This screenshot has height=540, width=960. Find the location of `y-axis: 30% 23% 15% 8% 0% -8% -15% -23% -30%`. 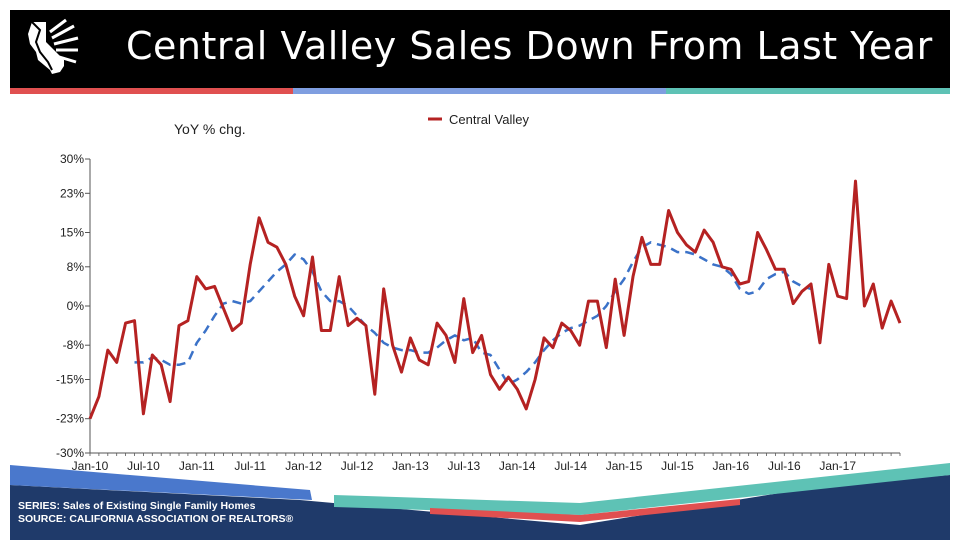

y-axis: 30% 23% 15% 8% 0% -8% -15% -23% -30% is located at coordinates (73, 306).